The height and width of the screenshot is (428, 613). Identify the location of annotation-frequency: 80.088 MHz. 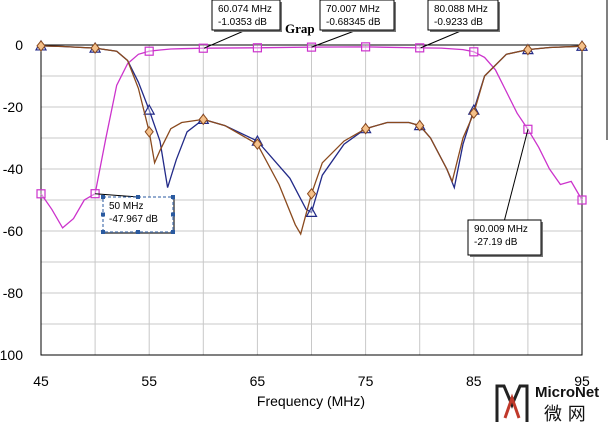
(461, 9).